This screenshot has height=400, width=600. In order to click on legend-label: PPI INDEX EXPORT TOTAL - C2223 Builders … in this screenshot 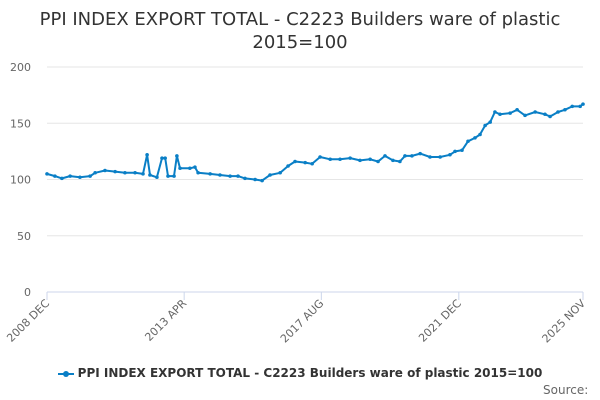, I will do `click(310, 373)`.